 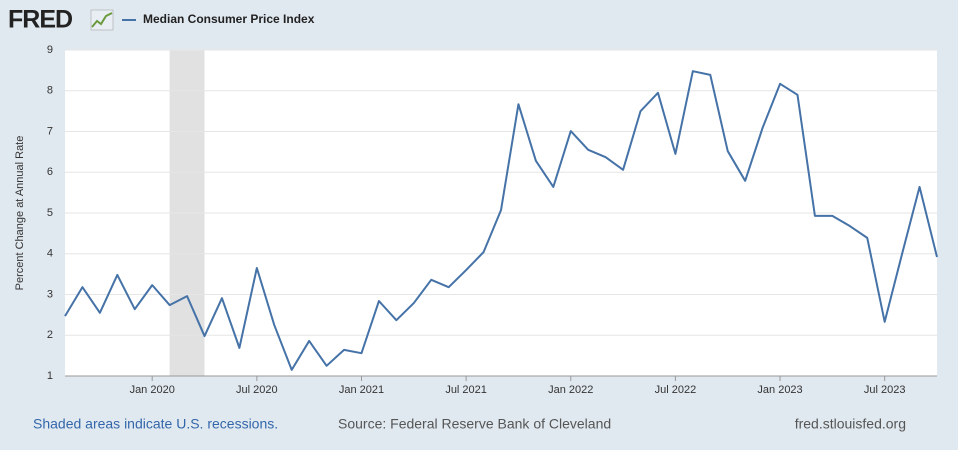 I want to click on y-tick-label: 3, so click(x=50, y=294).